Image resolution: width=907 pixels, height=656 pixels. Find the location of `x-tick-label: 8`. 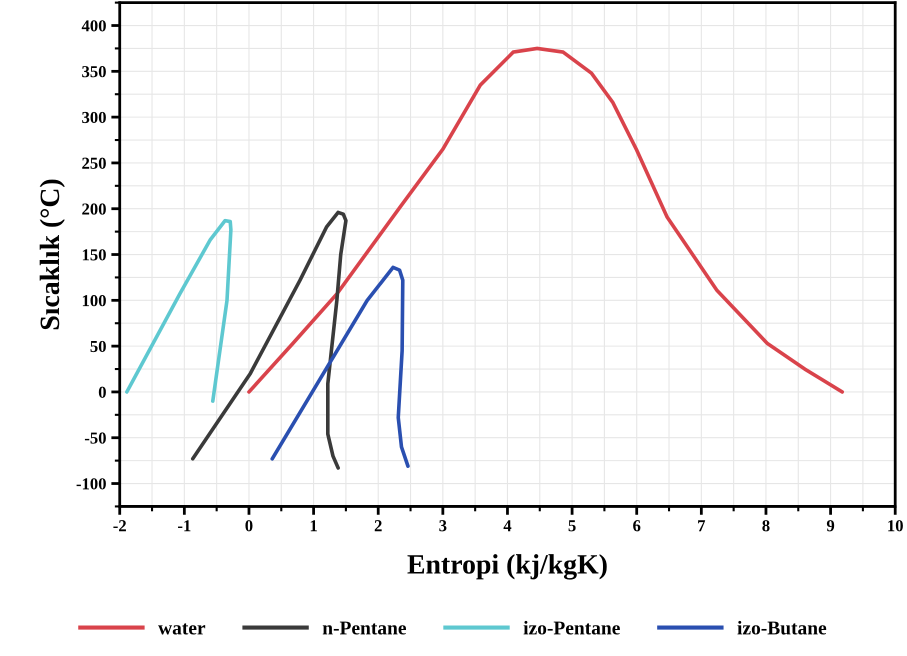

x-tick-label: 8 is located at coordinates (766, 526).